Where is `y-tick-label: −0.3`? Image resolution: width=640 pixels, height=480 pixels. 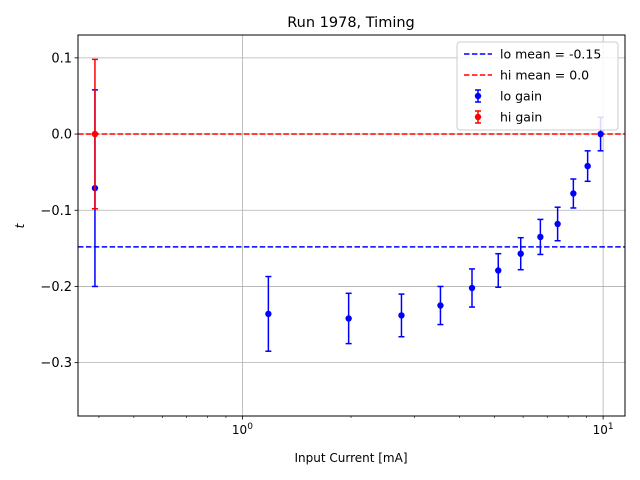 y-tick-label: −0.3 is located at coordinates (56, 363).